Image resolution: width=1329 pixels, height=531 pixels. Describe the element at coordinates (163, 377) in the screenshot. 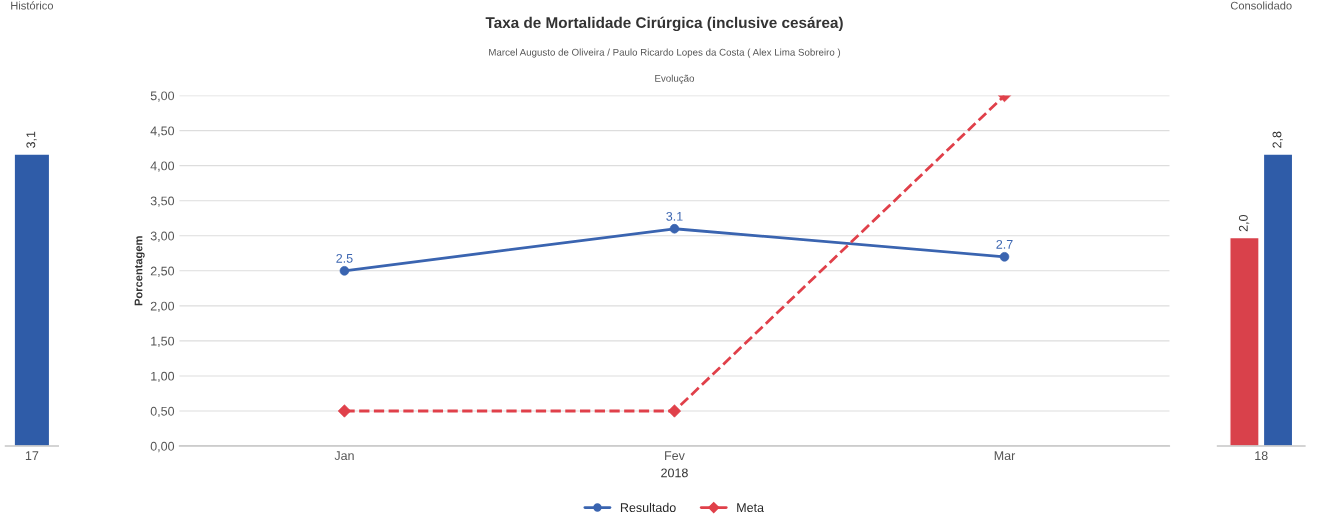

I see `y-tick-label: 1,00` at that location.